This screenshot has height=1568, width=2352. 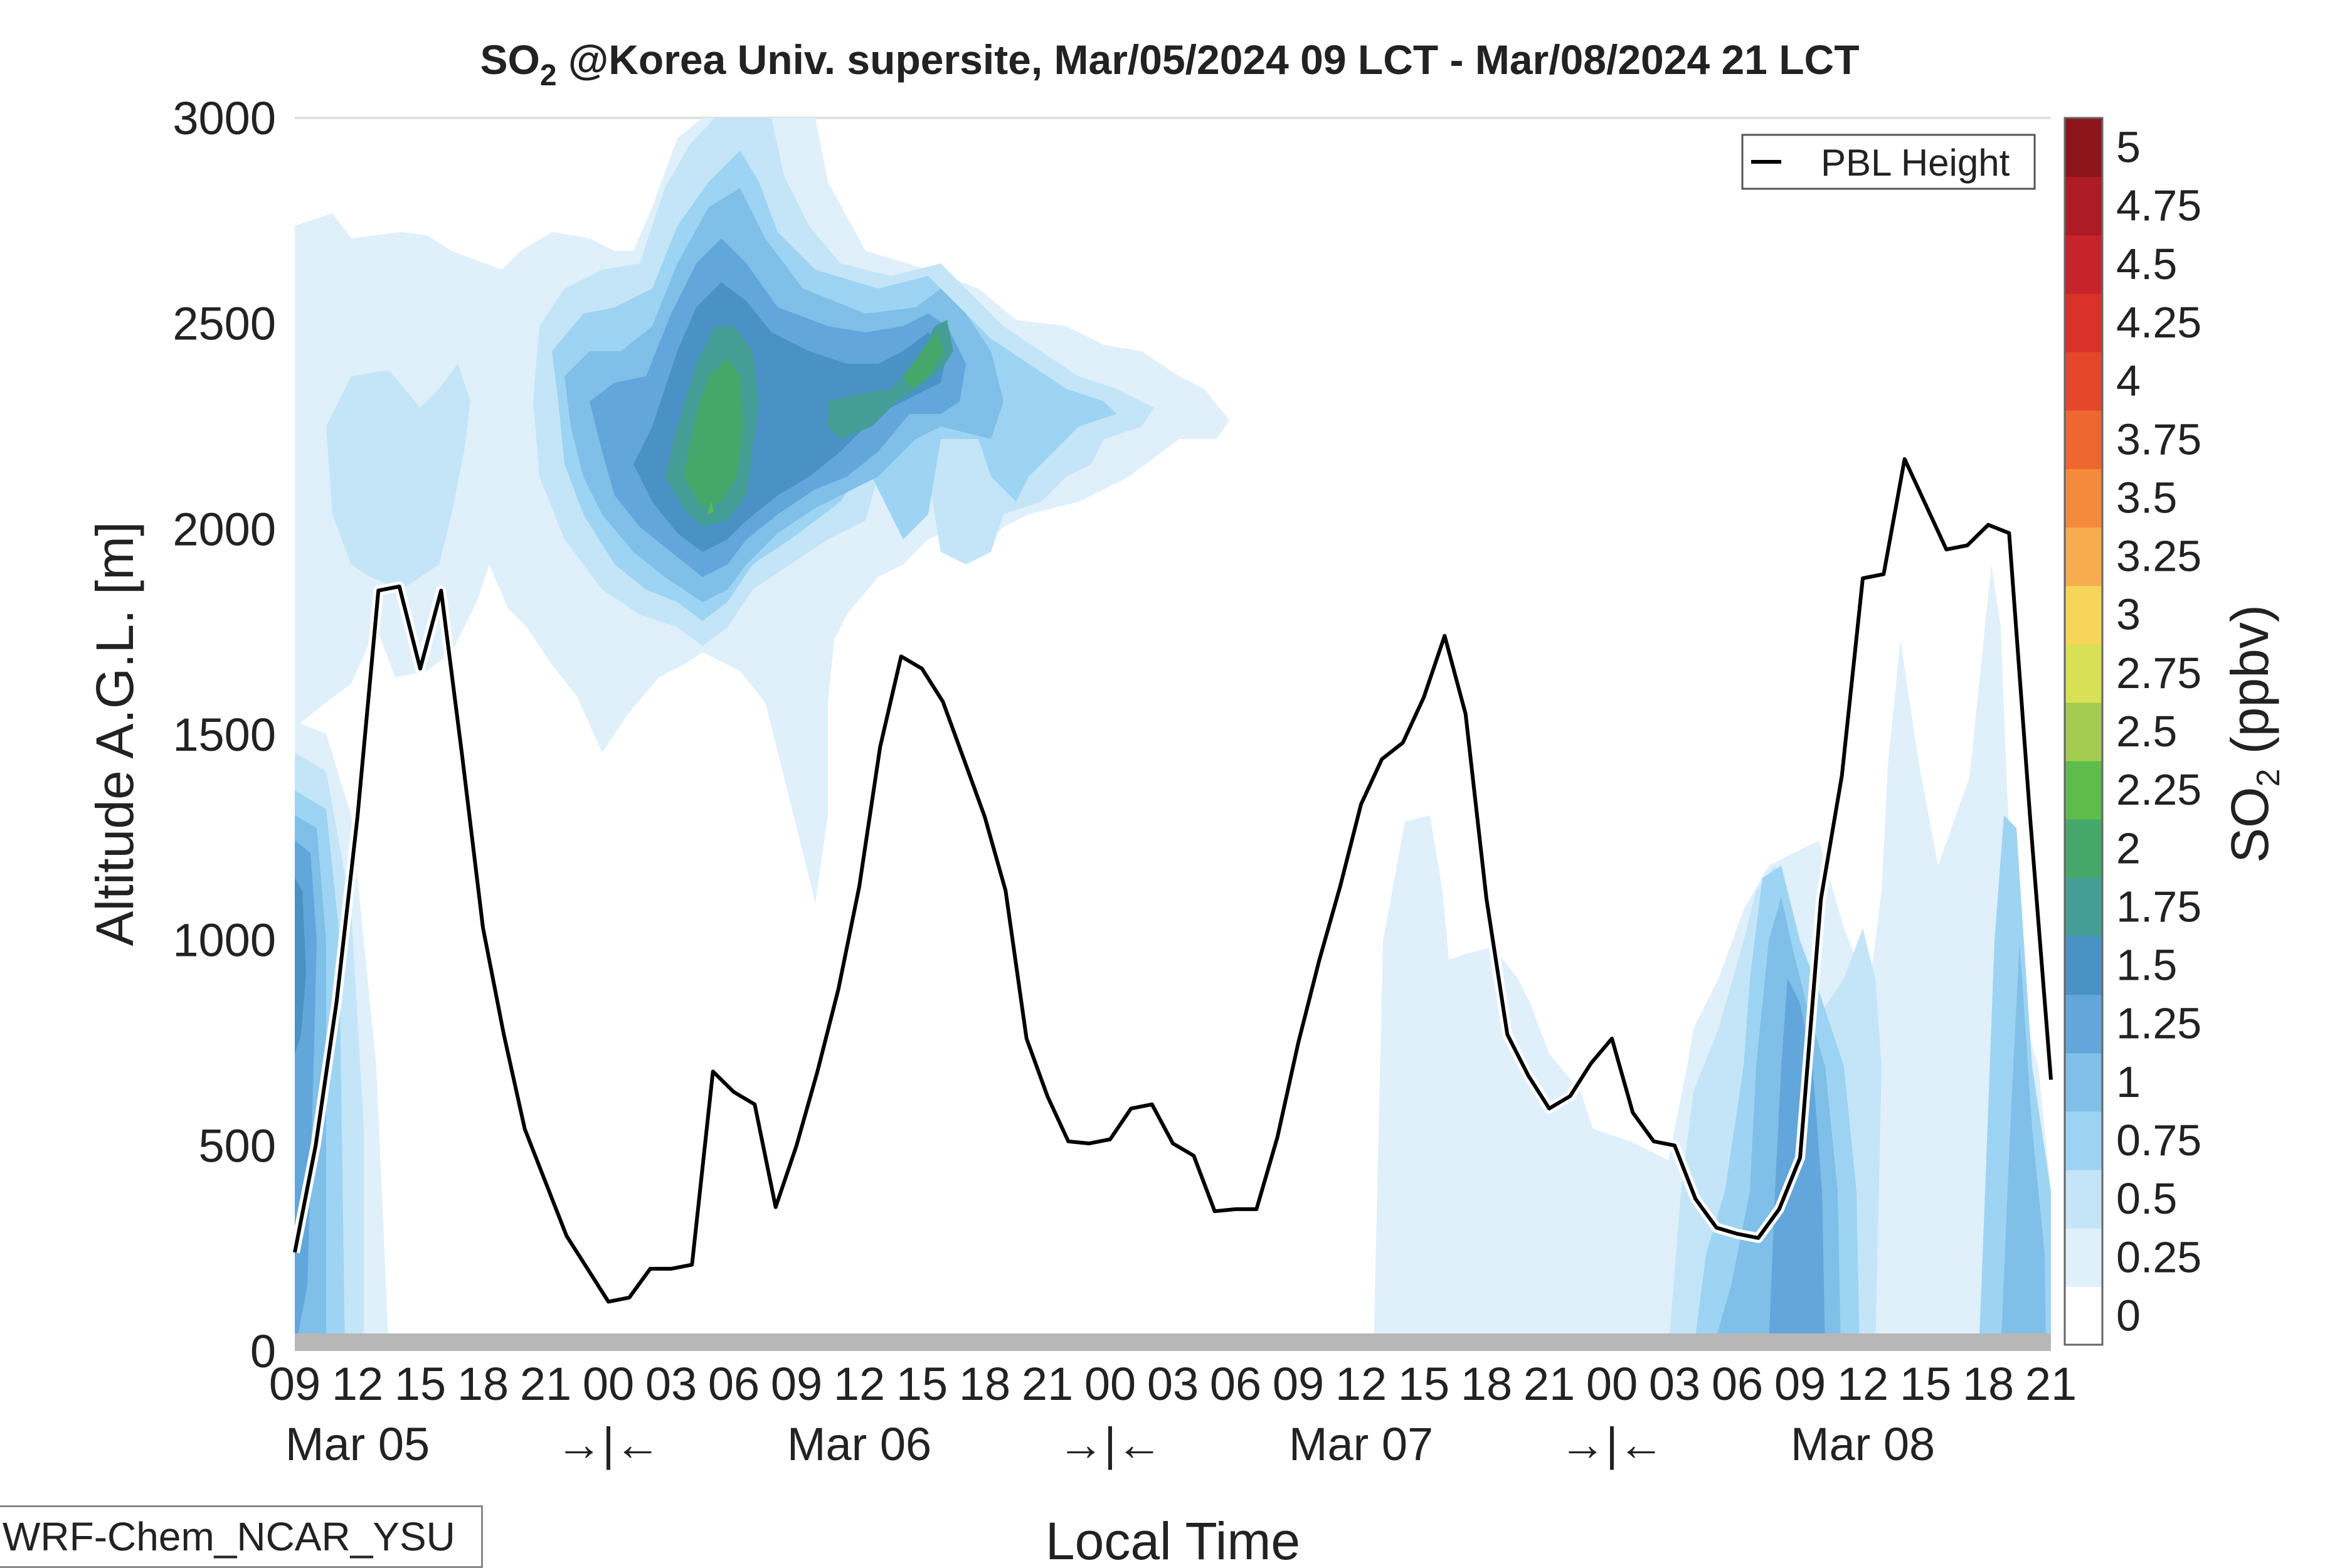 I want to click on y-tick-label: 2500, so click(x=224, y=324).